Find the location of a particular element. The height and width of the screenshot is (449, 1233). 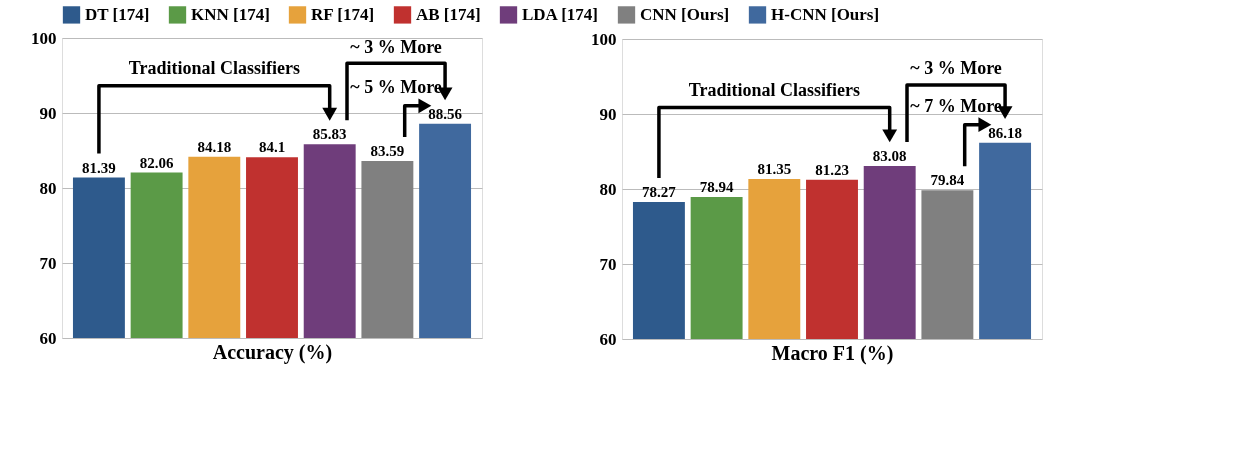

data-label: 84.18 is located at coordinates (214, 146).